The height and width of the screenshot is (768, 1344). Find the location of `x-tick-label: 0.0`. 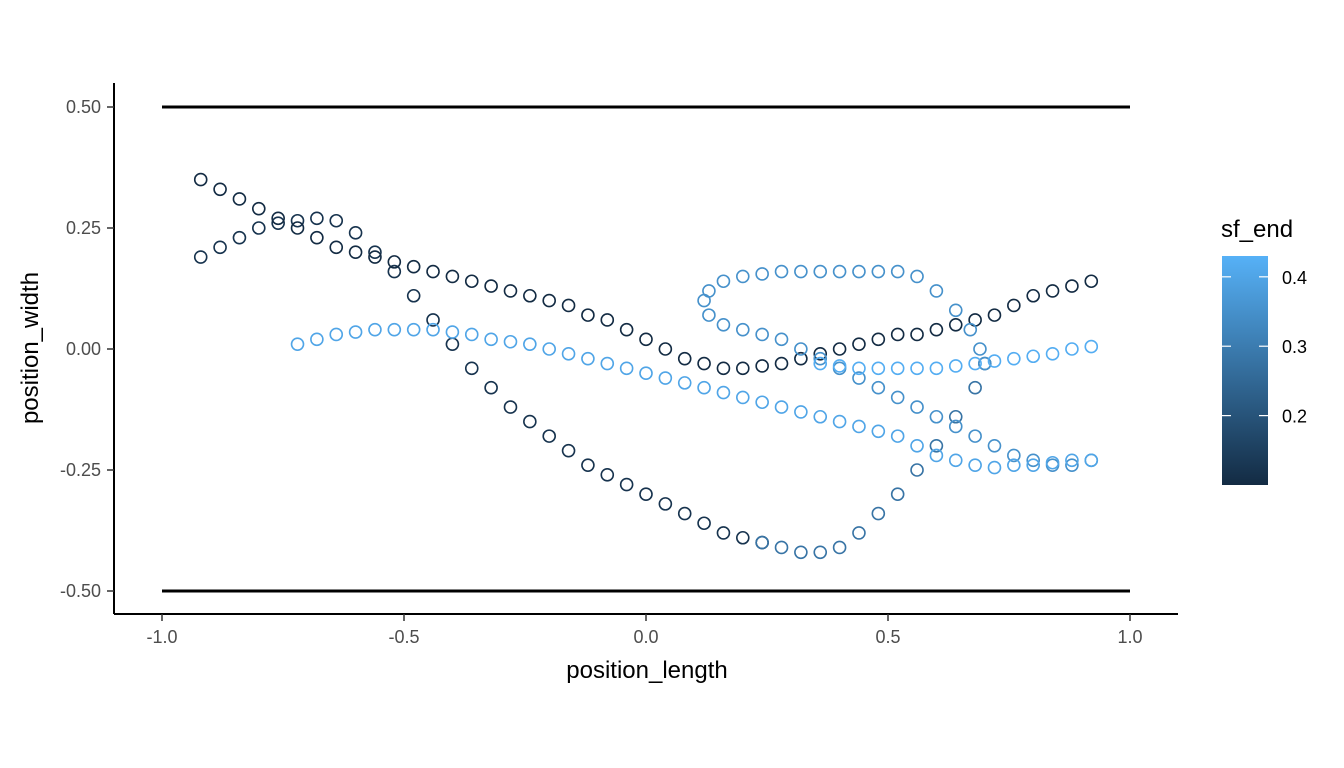

x-tick-label: 0.0 is located at coordinates (645, 637).